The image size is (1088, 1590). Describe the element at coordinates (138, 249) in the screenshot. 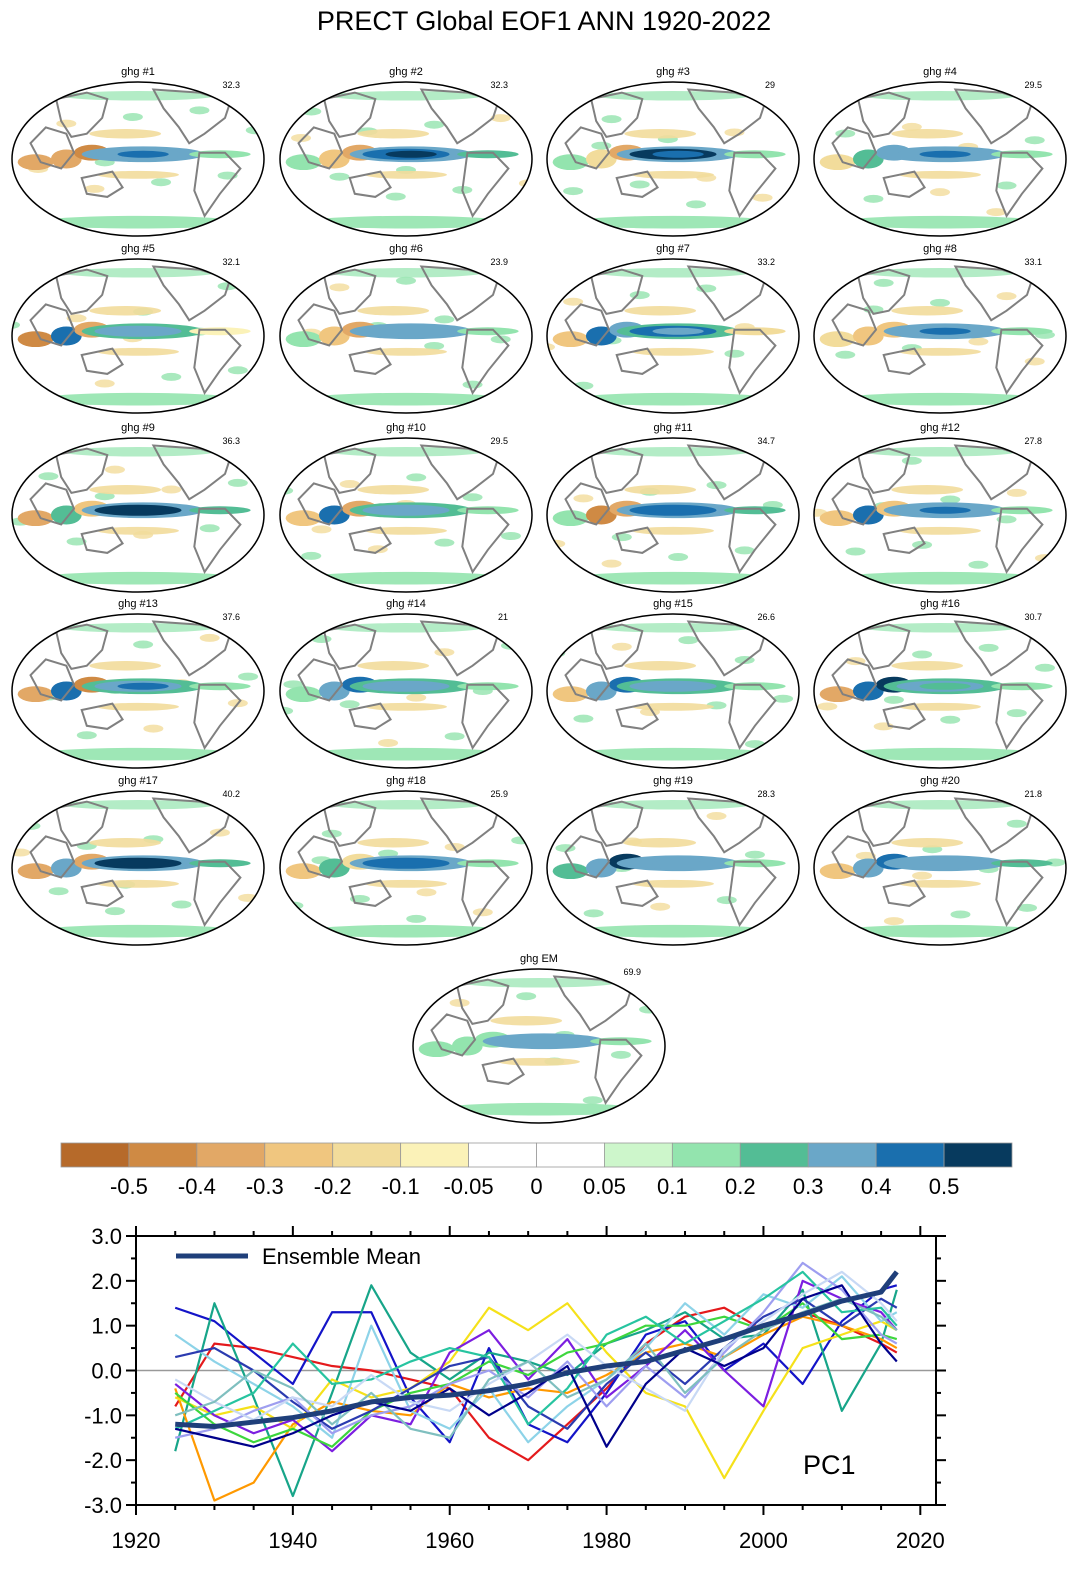

I see `panel-title: ghg #5` at that location.